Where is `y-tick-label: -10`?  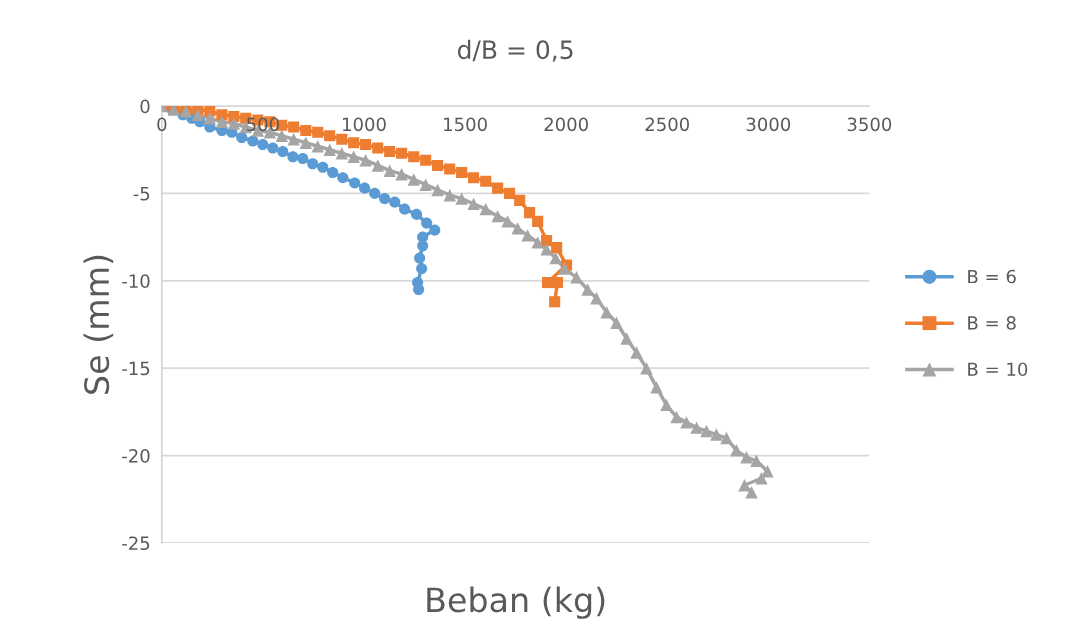
y-tick-label: -10 is located at coordinates (136, 281).